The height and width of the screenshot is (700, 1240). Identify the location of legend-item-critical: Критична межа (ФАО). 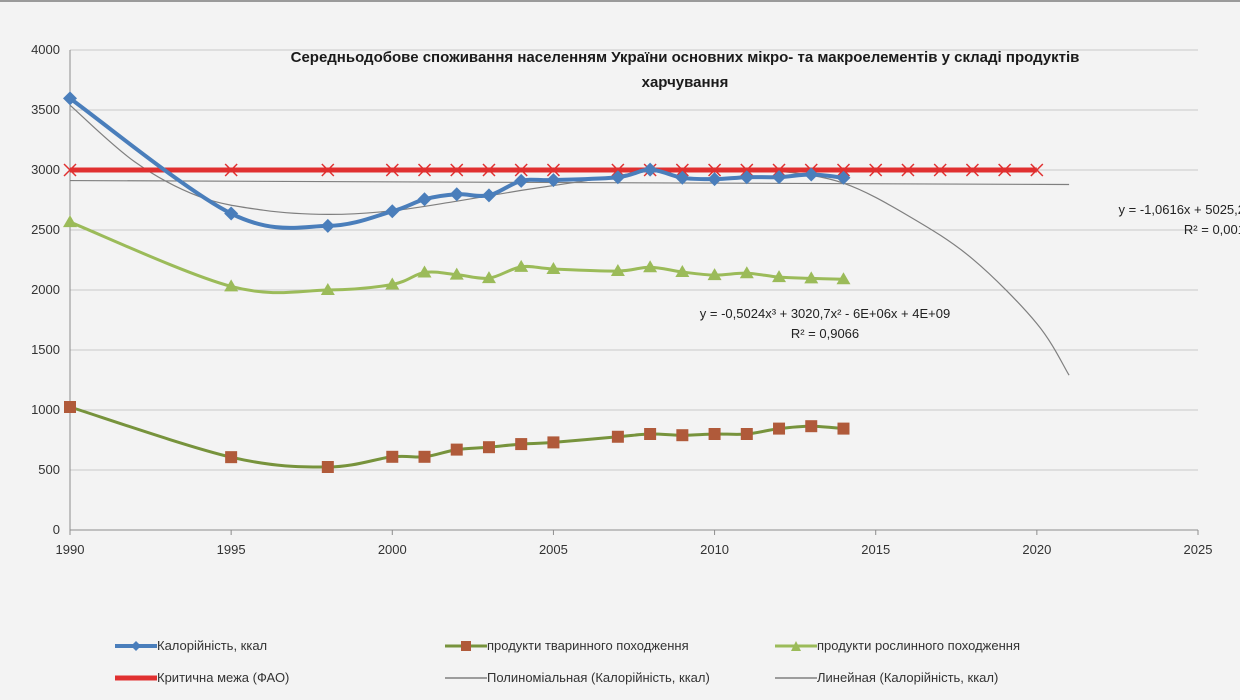
(202, 677).